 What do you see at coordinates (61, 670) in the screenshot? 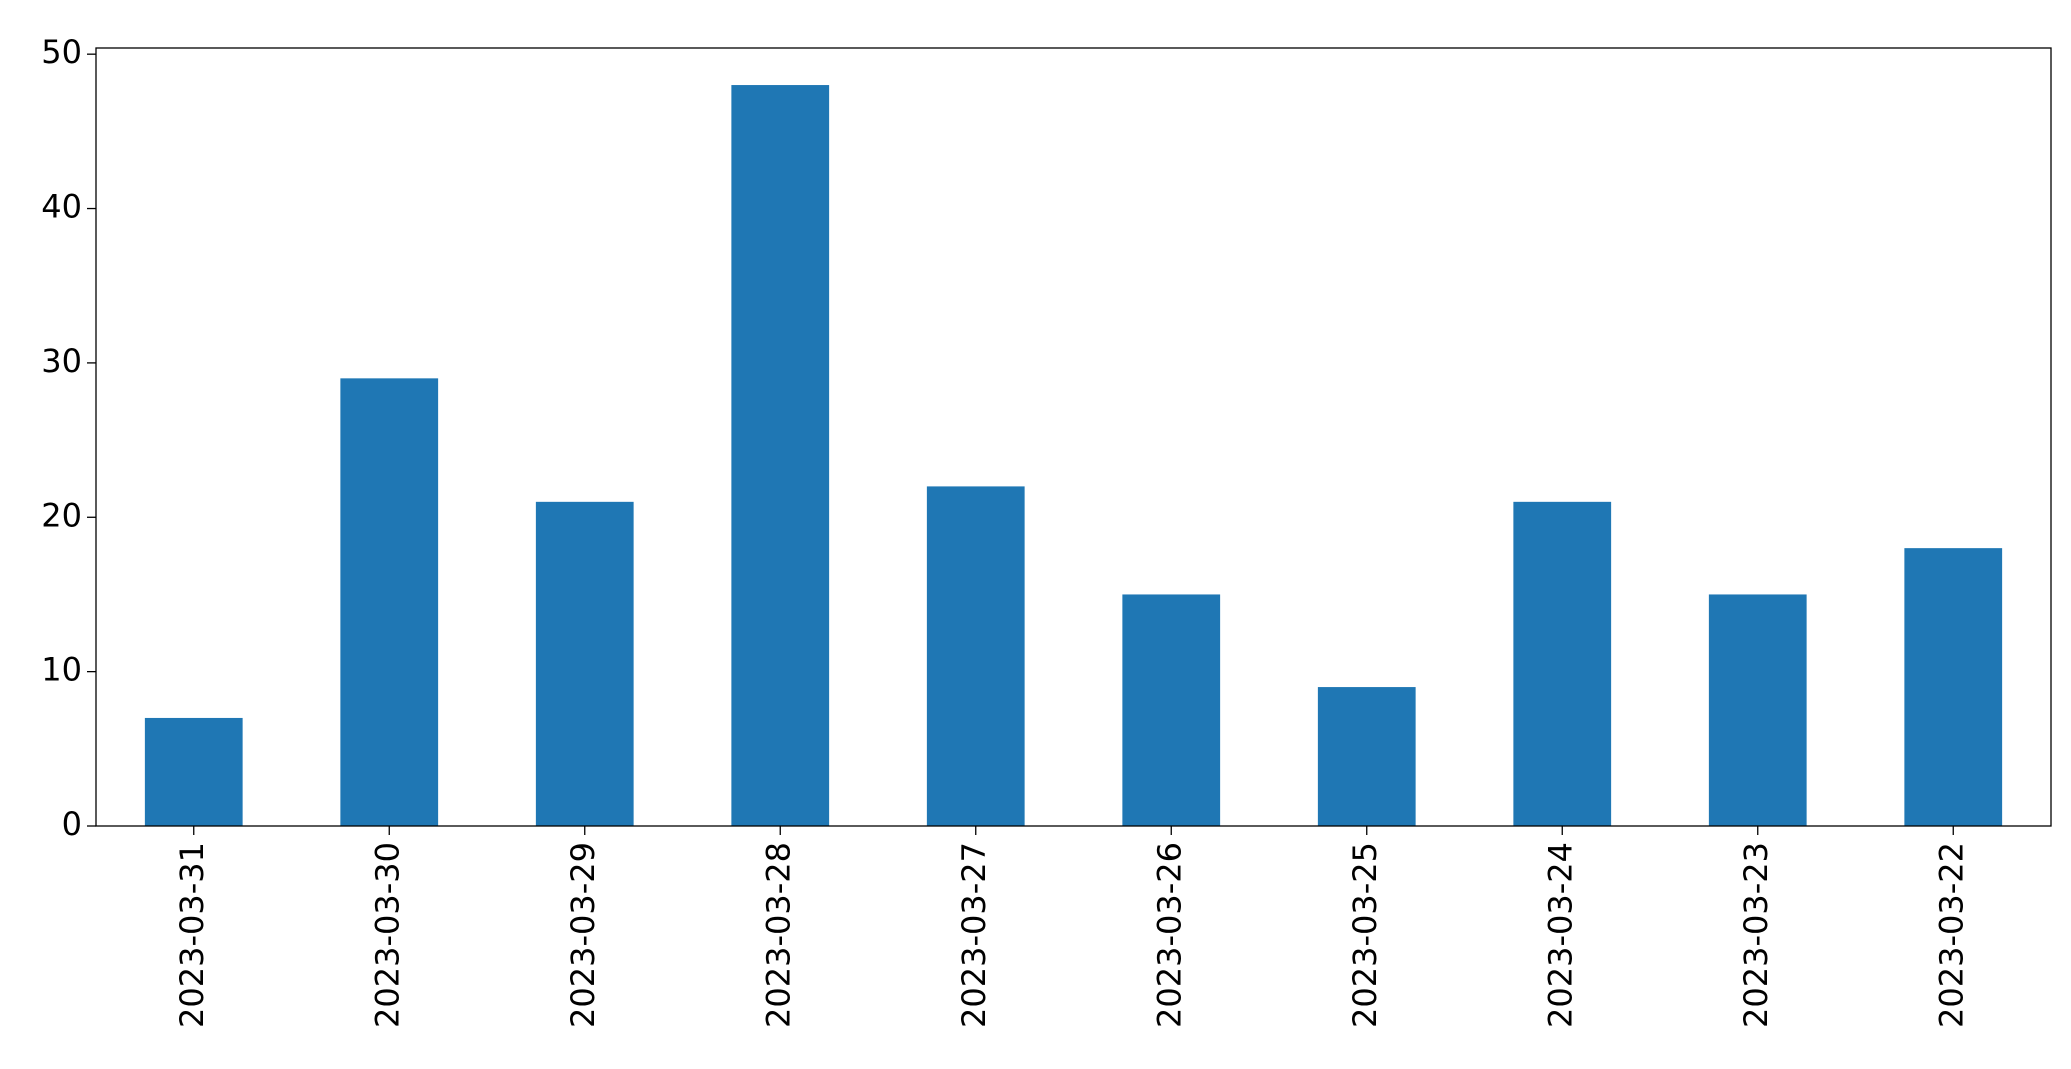
I see `y-tick-label: 10` at bounding box center [61, 670].